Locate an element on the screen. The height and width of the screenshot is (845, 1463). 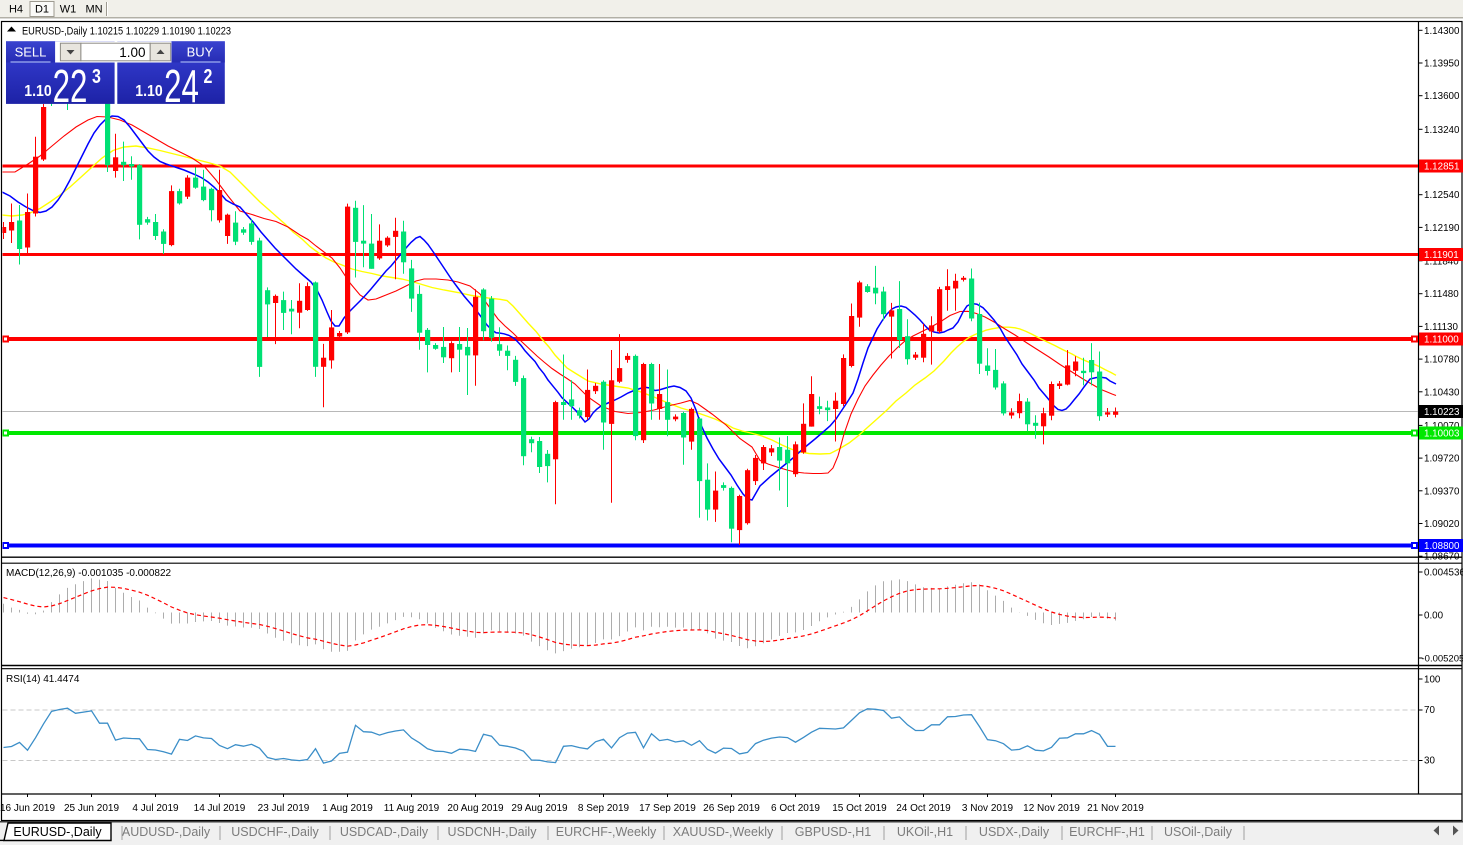
svg-text: EURCHF-,H1 is located at coordinates (1107, 832).